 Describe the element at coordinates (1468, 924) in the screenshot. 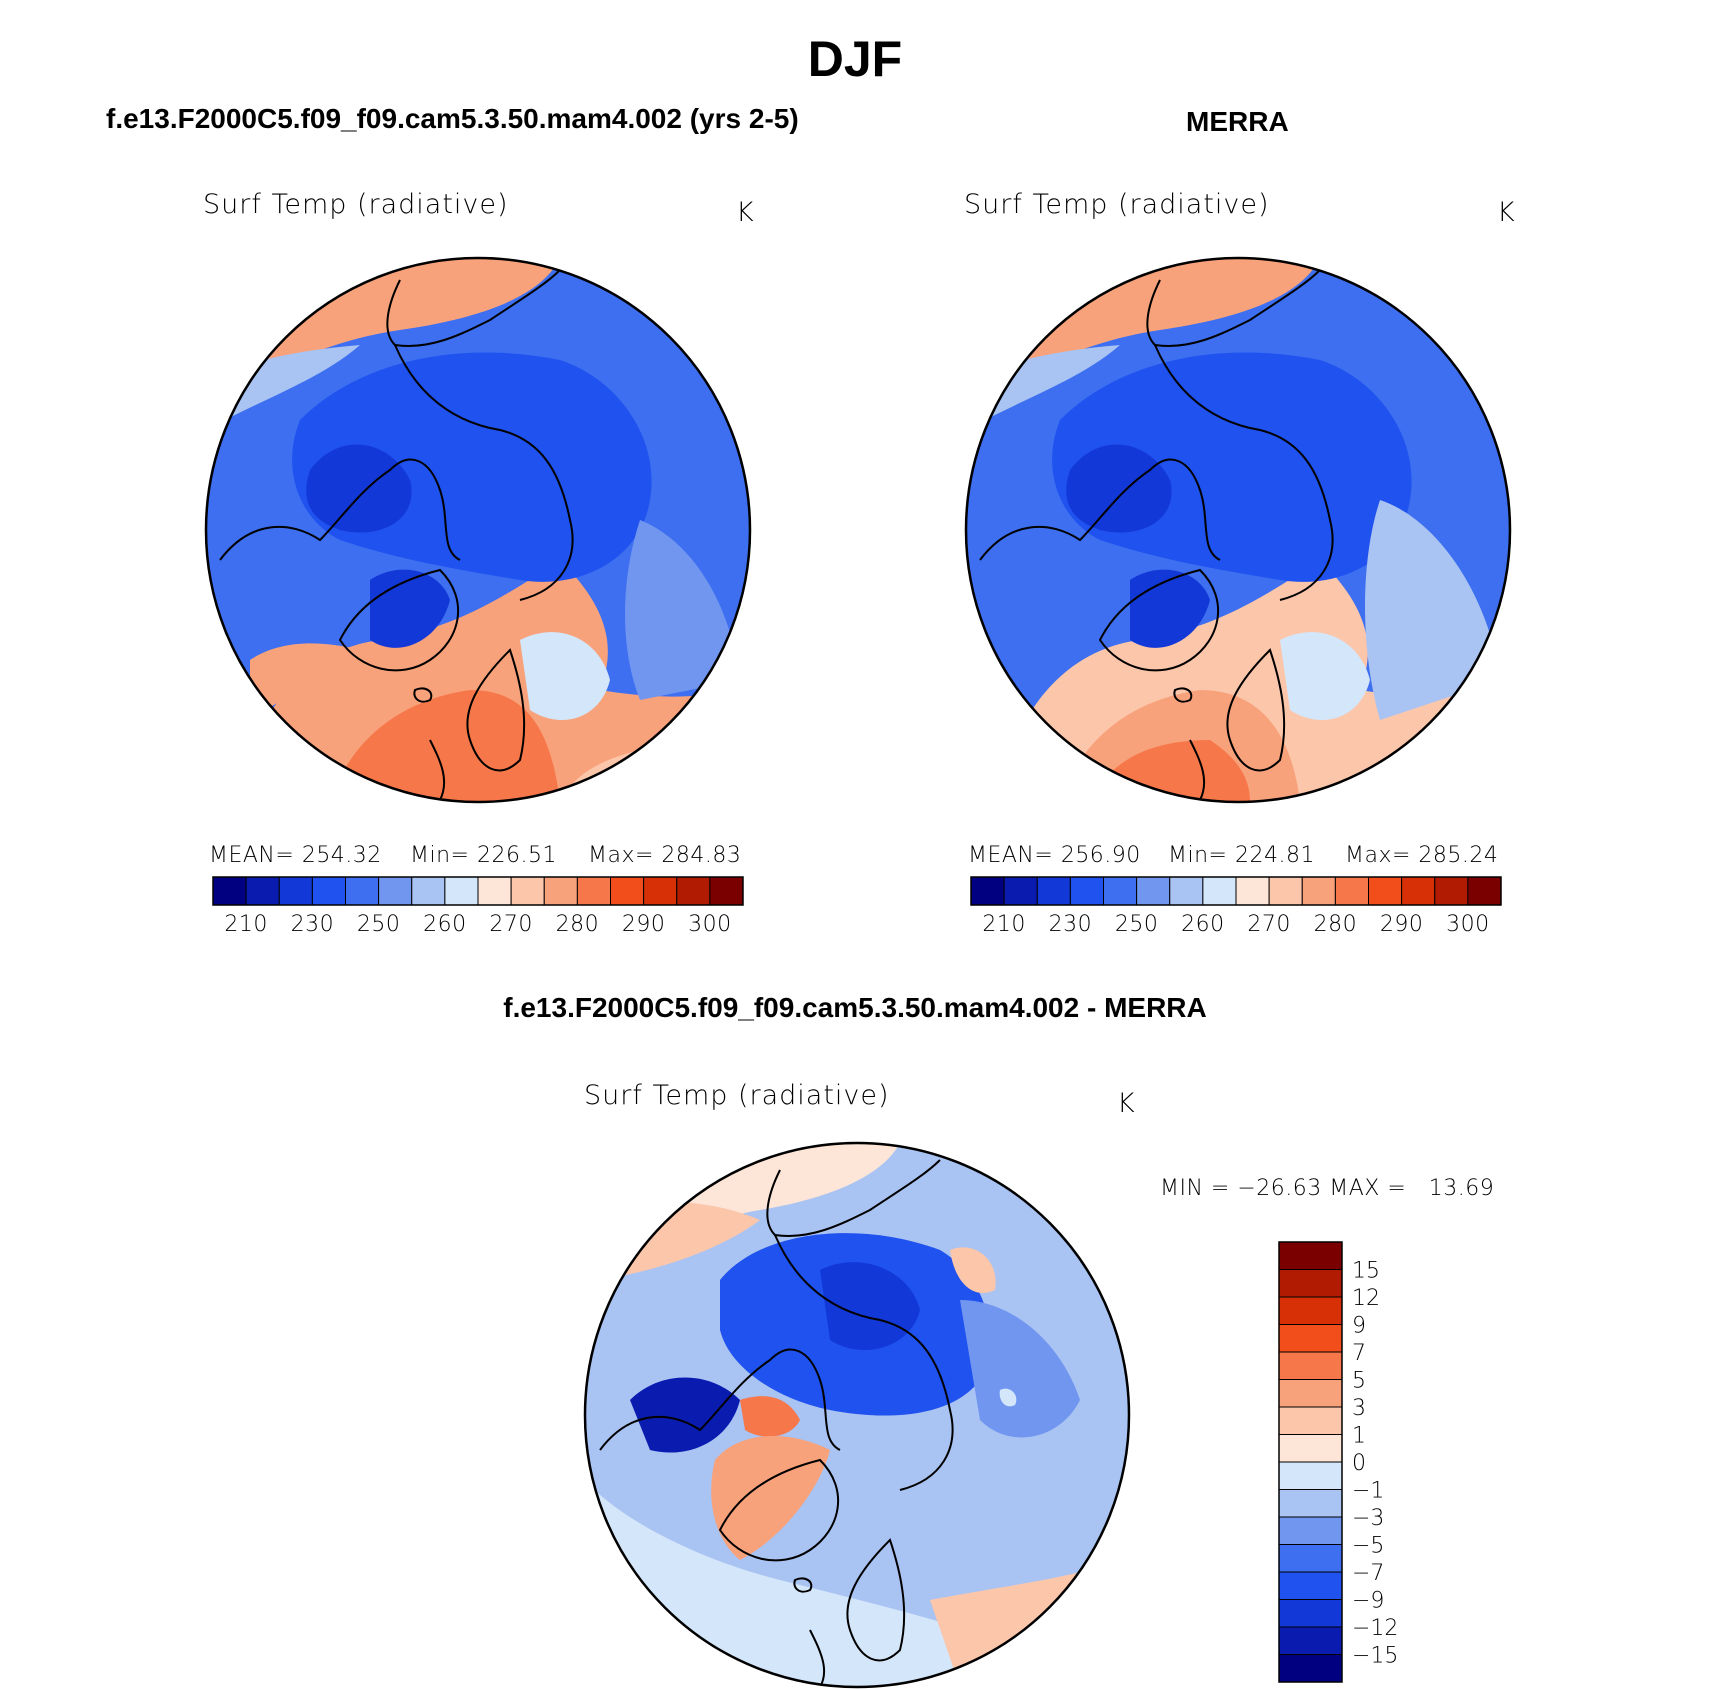

I see `obs-colorbar-tick-label: 300` at that location.